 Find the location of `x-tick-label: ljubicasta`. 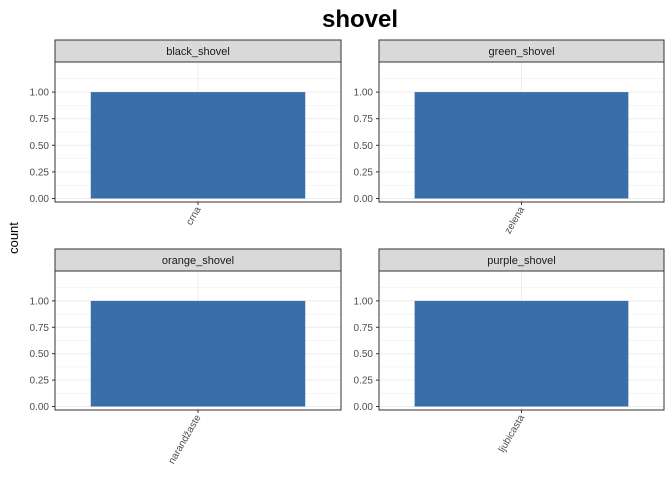

x-tick-label: ljubicasta is located at coordinates (512, 434).